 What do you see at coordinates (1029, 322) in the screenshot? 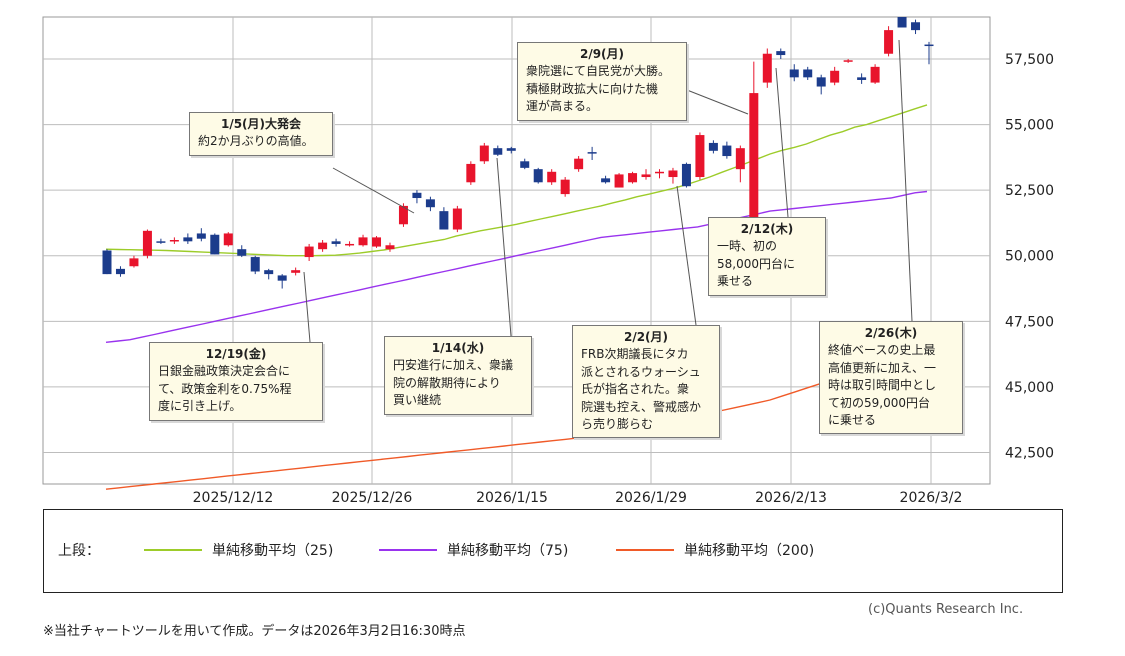
I see `y-tick-label: 47,500` at bounding box center [1029, 322].